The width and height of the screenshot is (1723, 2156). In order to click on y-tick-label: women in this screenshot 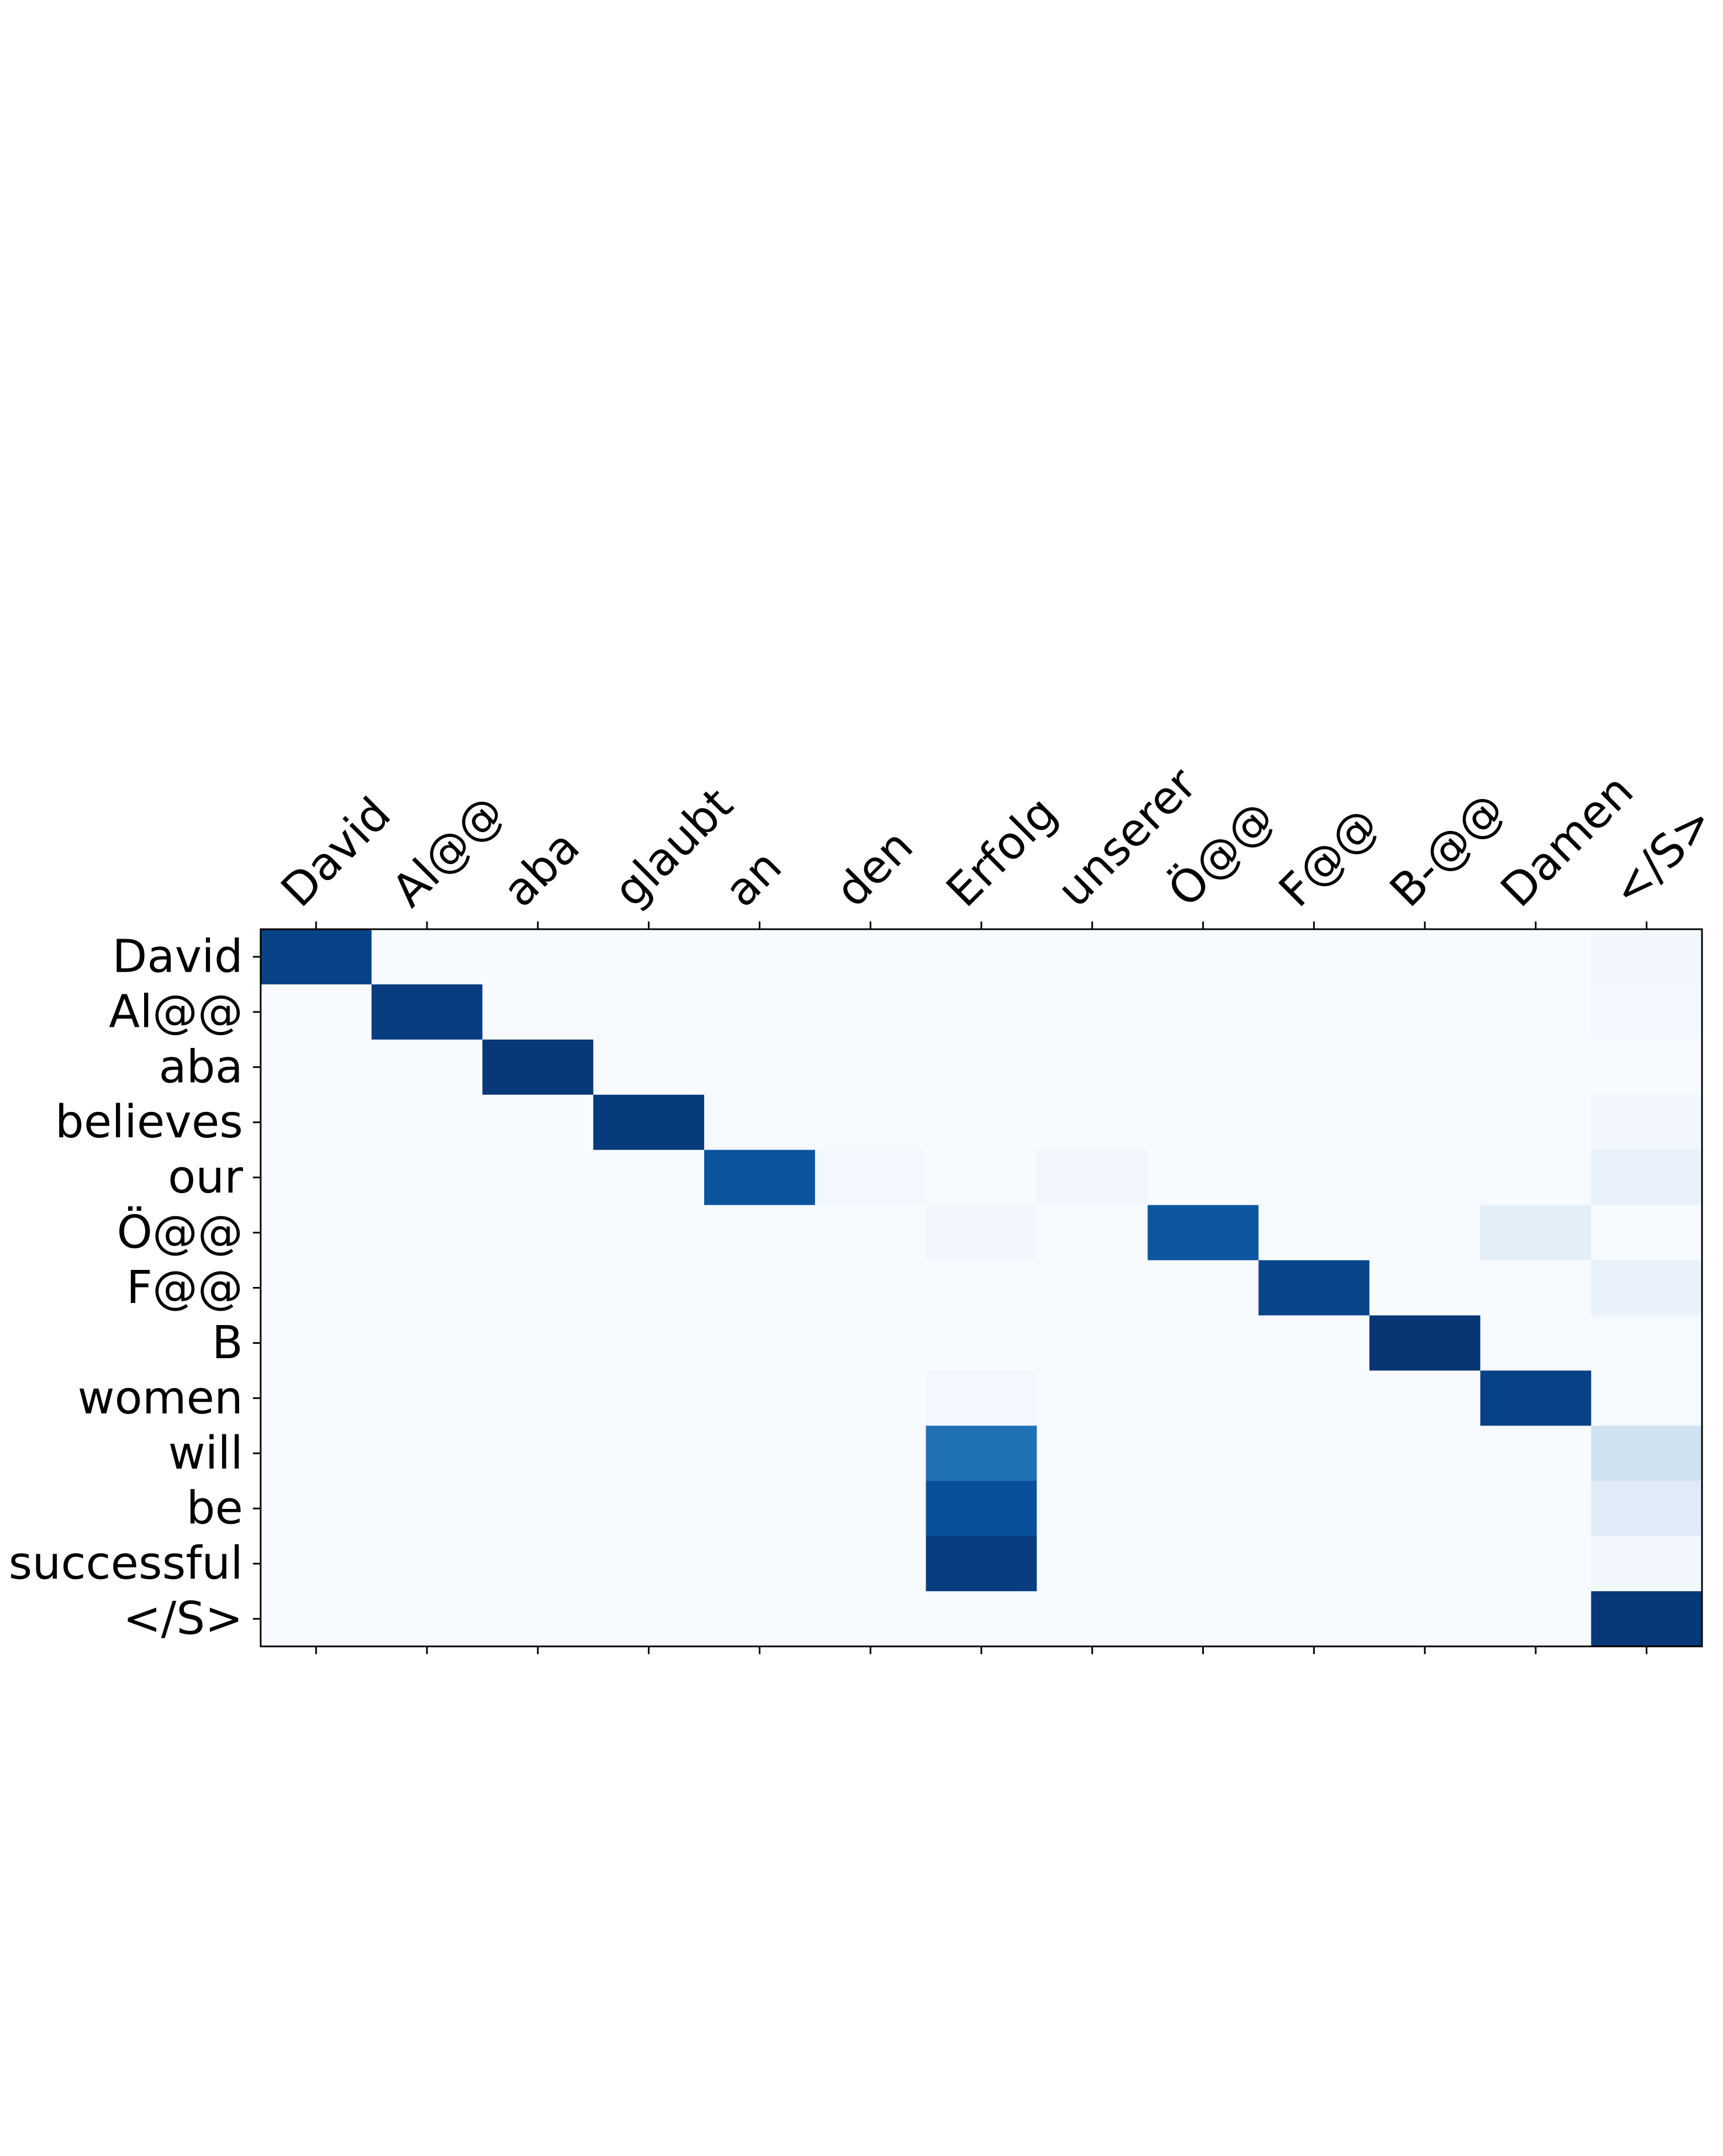, I will do `click(160, 1398)`.